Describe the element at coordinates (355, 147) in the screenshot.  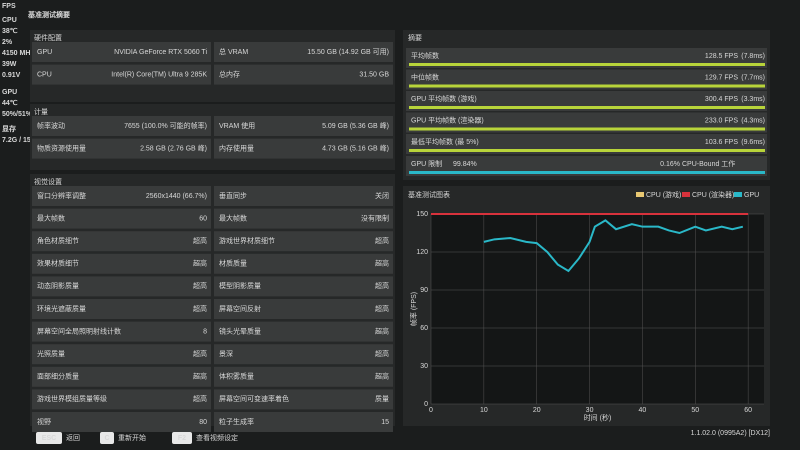
I see `setting-value: 4.73 GB (5.16 GB 峰)` at that location.